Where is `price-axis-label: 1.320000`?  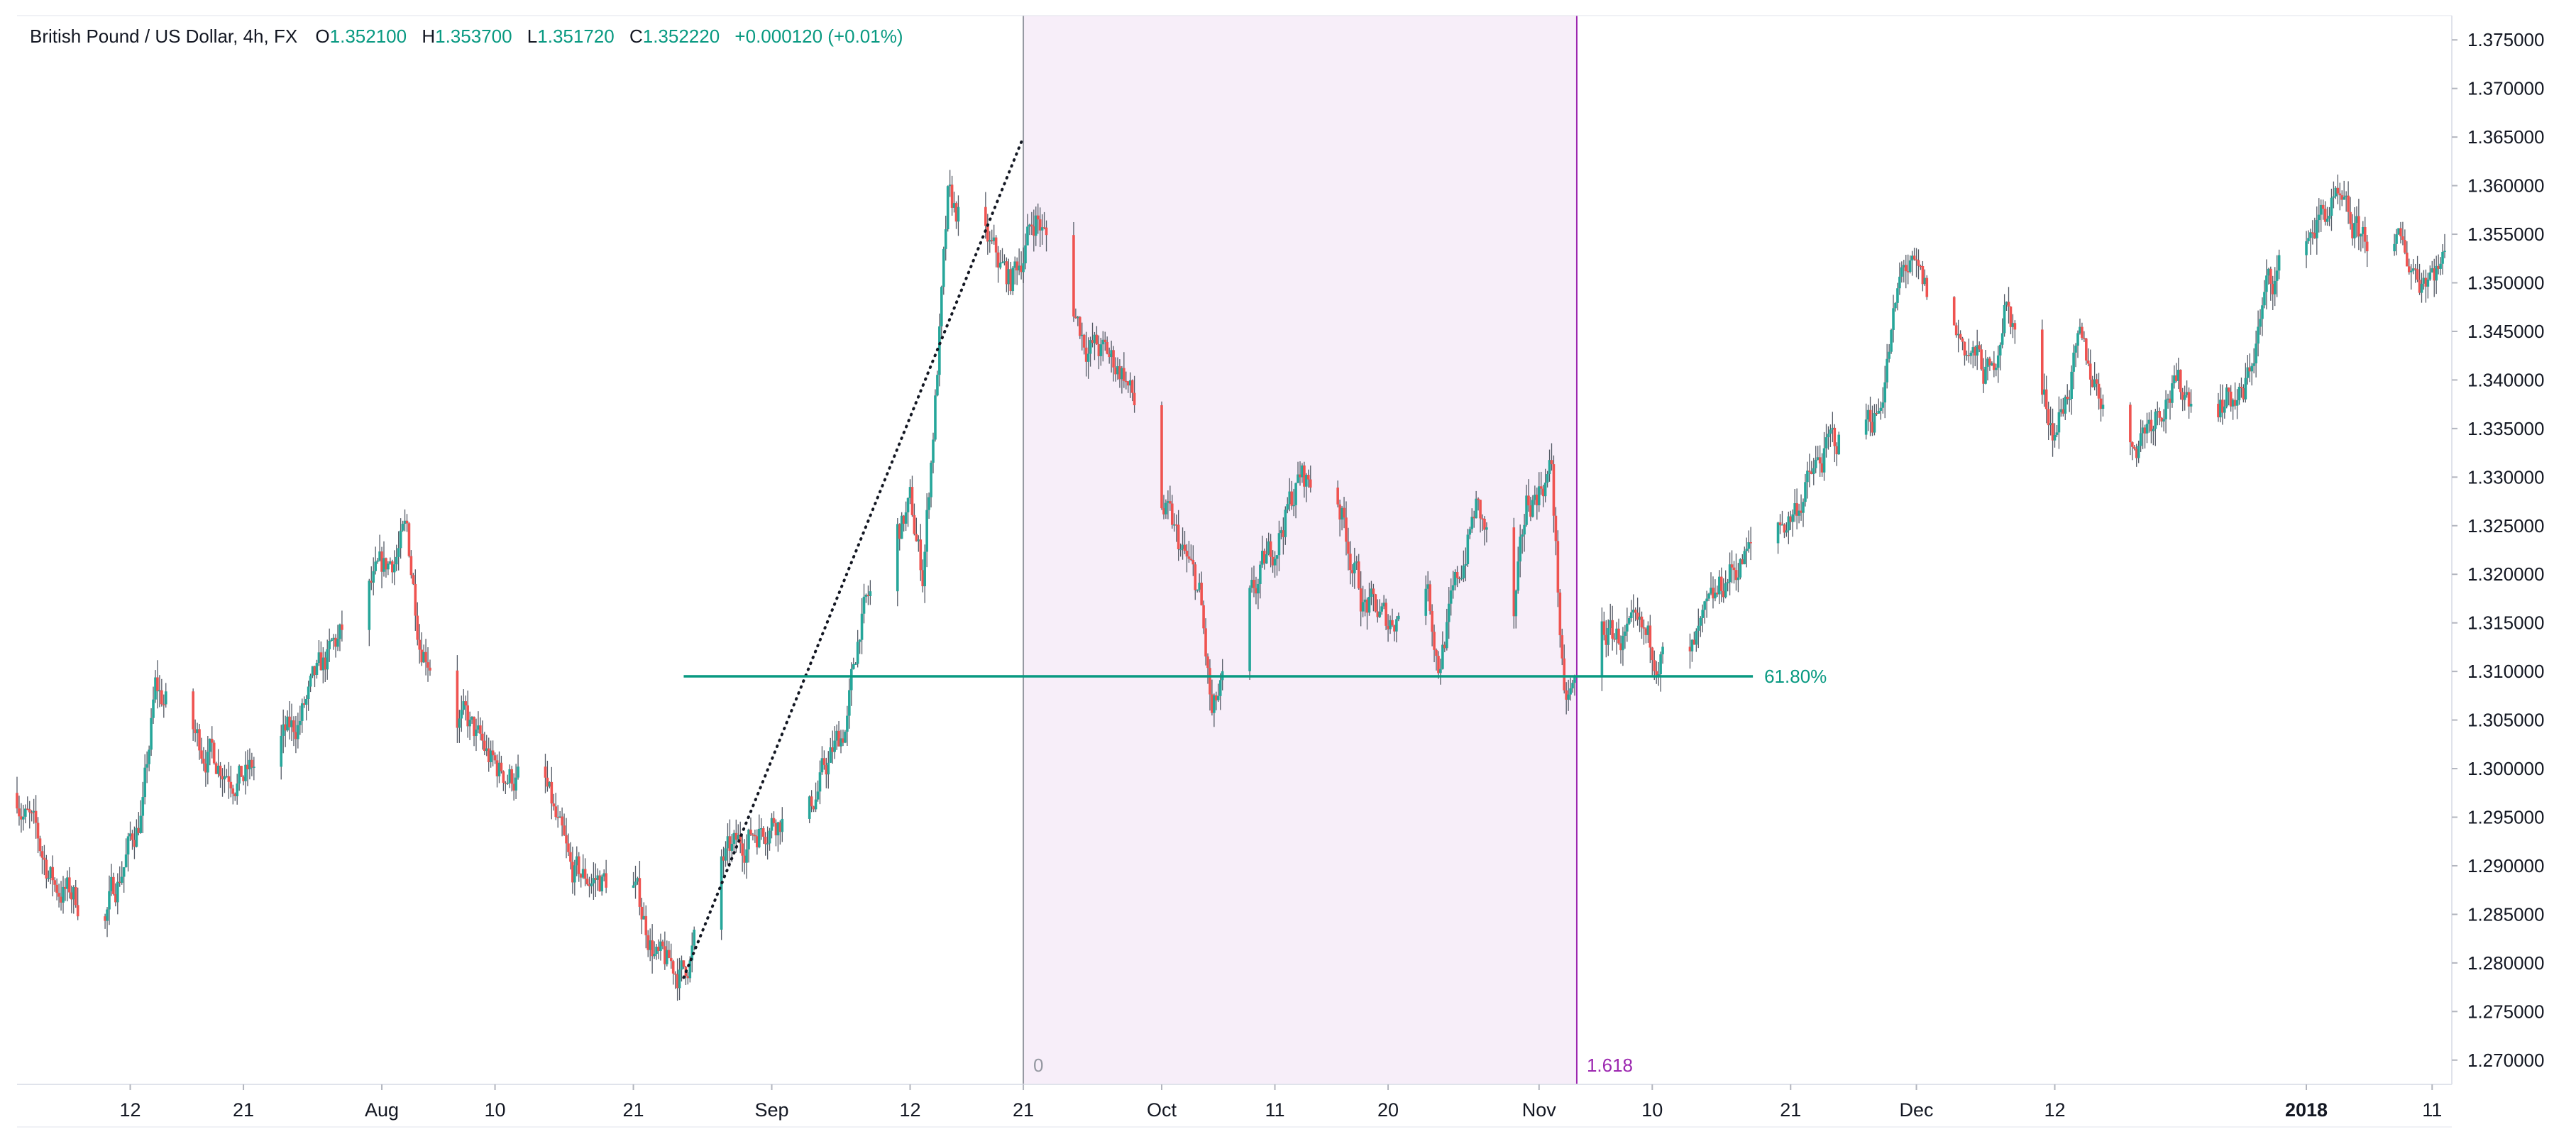 price-axis-label: 1.320000 is located at coordinates (2505, 574).